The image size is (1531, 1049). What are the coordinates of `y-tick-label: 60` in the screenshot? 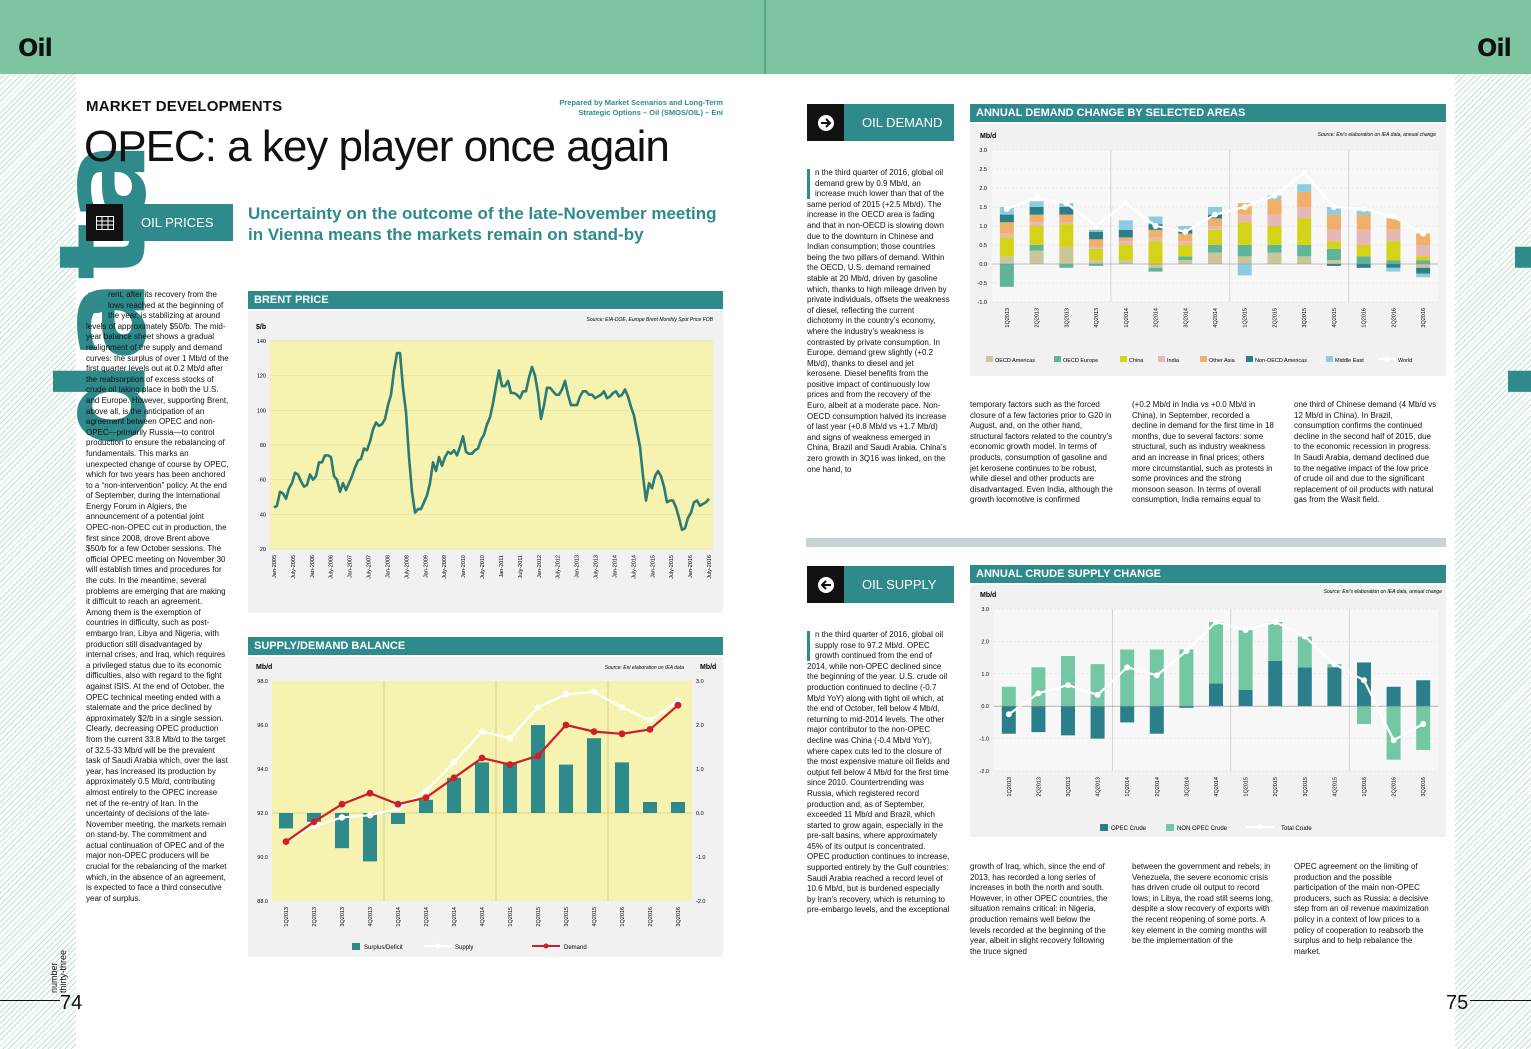 It's located at (263, 481).